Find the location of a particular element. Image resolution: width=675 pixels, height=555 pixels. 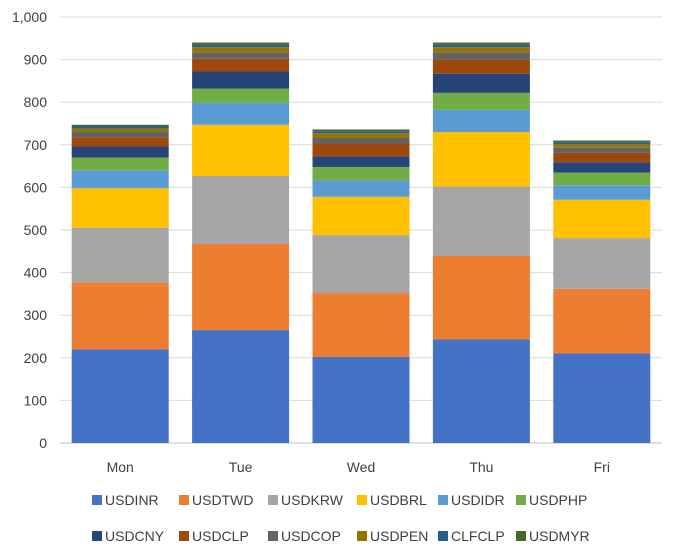

x-tick-label: Mon is located at coordinates (120, 467).